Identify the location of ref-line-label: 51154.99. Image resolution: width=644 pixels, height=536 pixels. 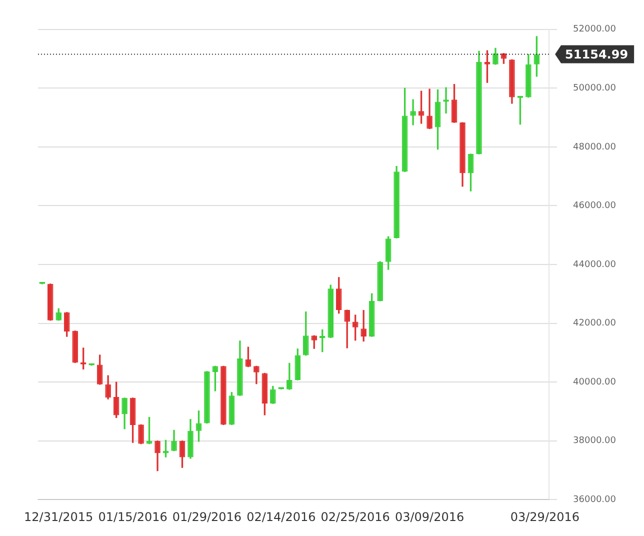
(596, 54).